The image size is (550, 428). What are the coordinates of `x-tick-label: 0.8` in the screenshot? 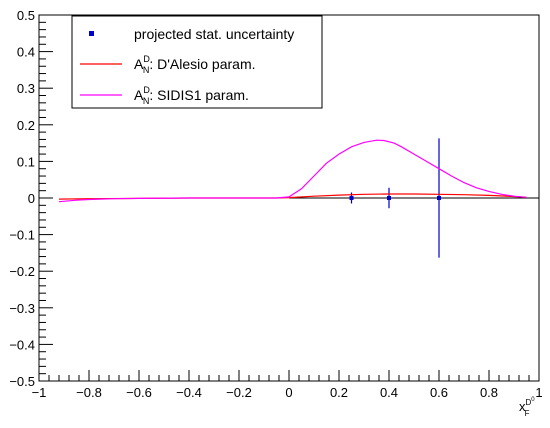 It's located at (489, 392).